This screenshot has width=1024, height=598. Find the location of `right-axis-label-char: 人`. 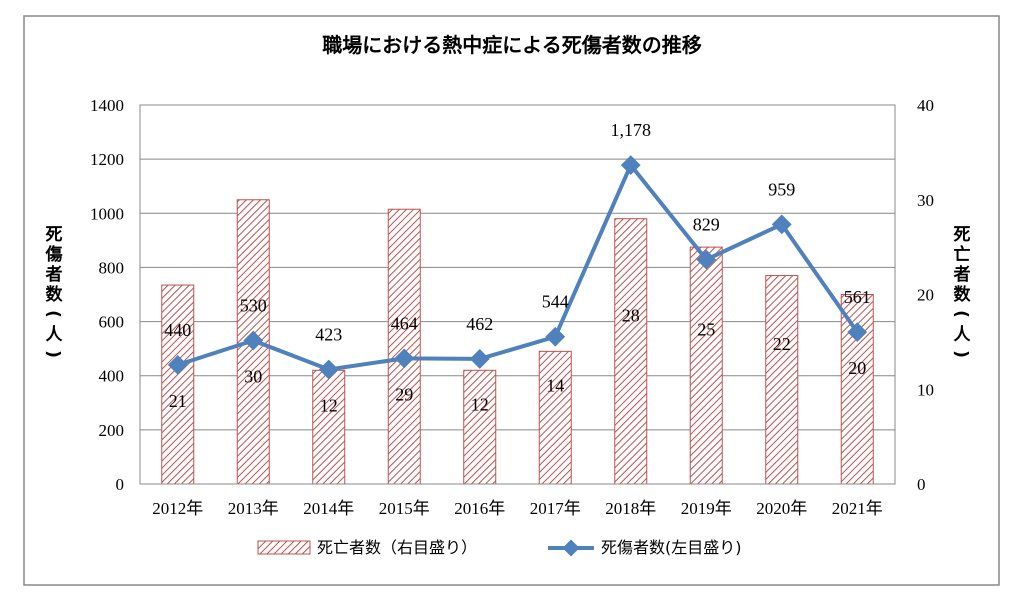

right-axis-label-char: 人 is located at coordinates (963, 335).